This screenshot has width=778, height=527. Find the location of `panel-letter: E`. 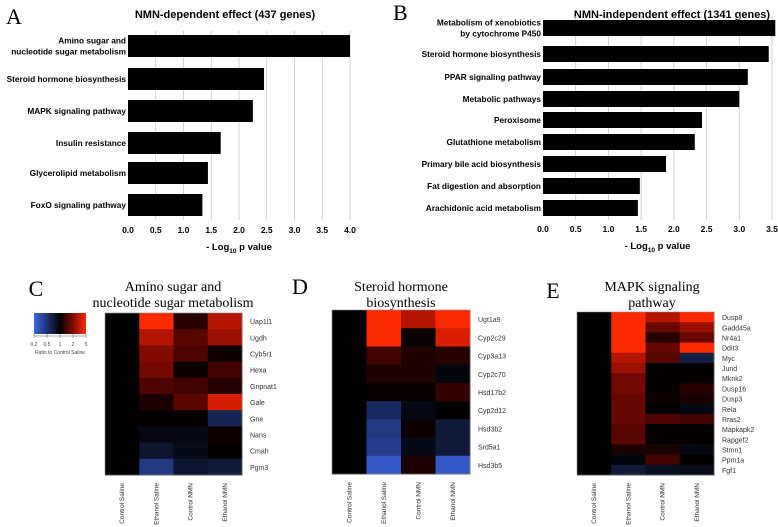

panel-letter: E is located at coordinates (552, 290).